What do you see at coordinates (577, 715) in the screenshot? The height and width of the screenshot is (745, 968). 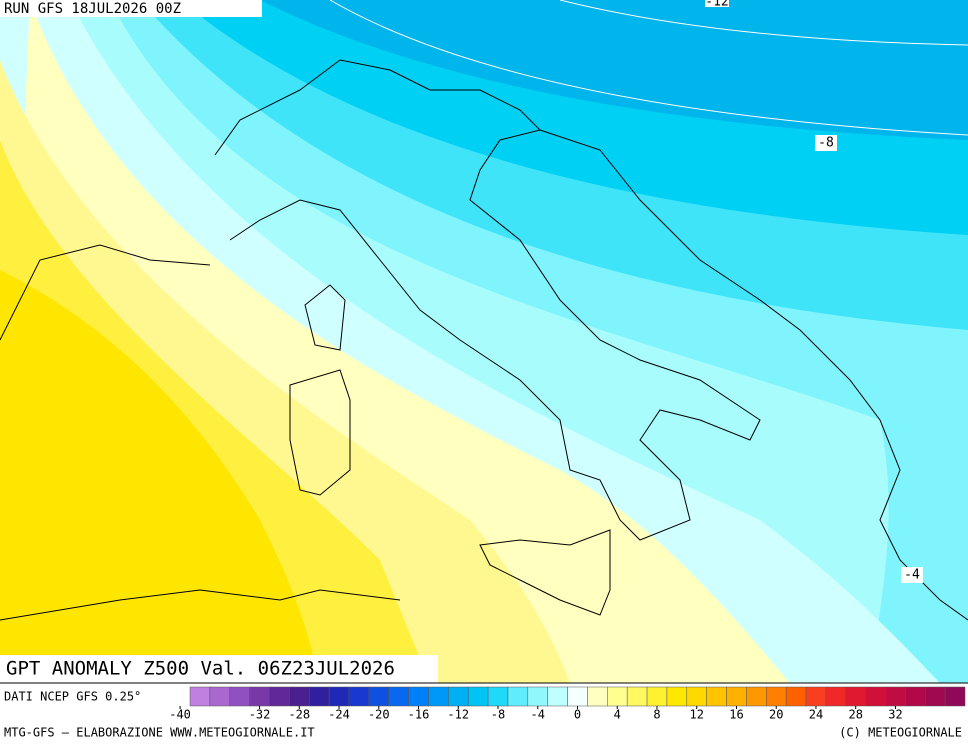 I see `tick-label: 0` at bounding box center [577, 715].